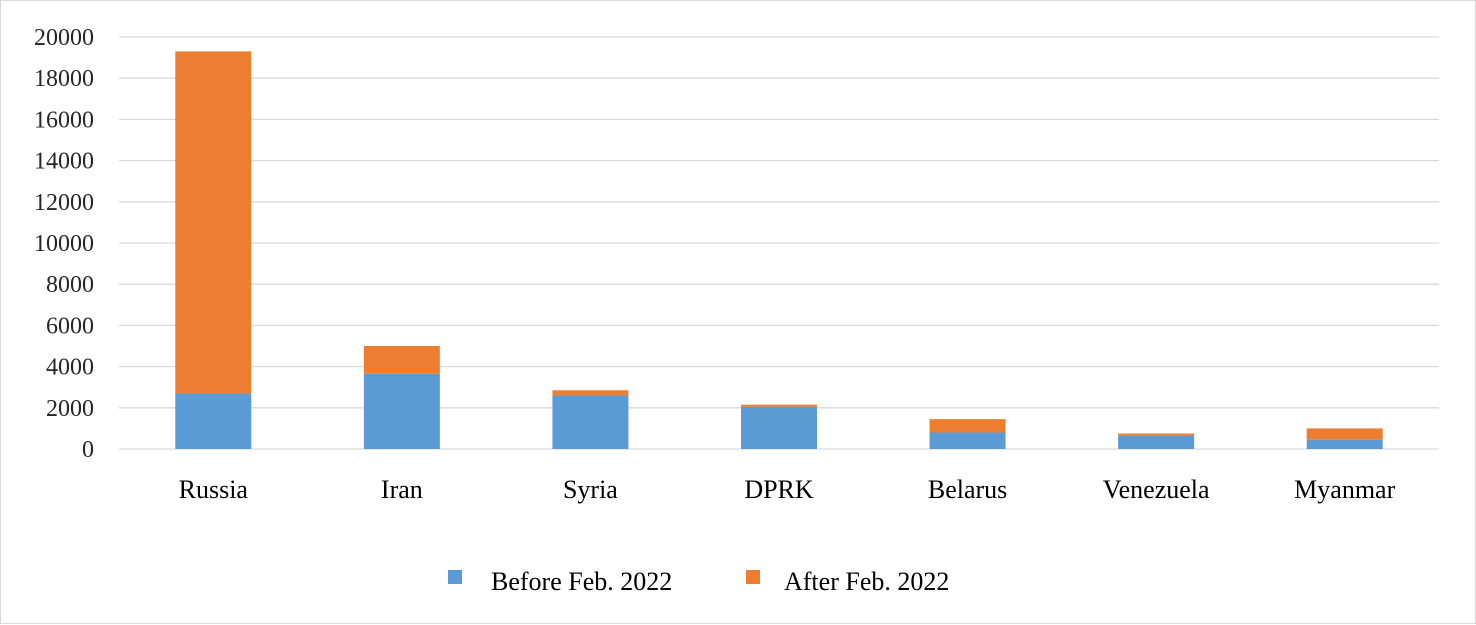 The width and height of the screenshot is (1476, 625). Describe the element at coordinates (64, 203) in the screenshot. I see `y-tick-label: 12000` at that location.